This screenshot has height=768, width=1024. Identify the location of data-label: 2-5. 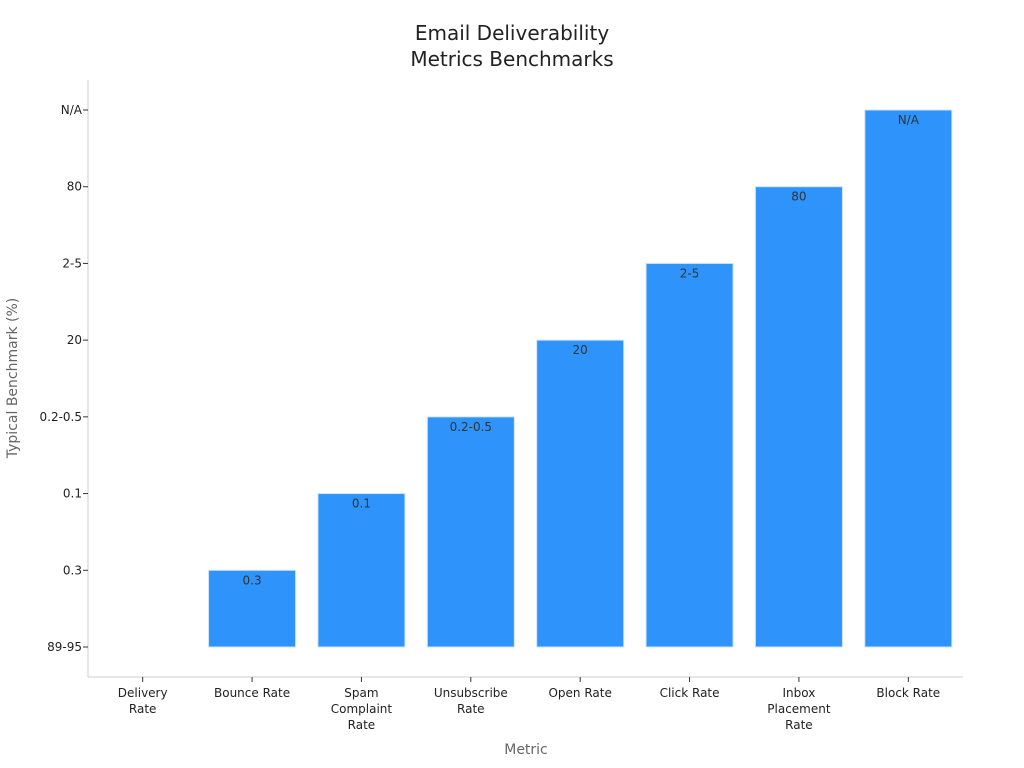
(690, 273).